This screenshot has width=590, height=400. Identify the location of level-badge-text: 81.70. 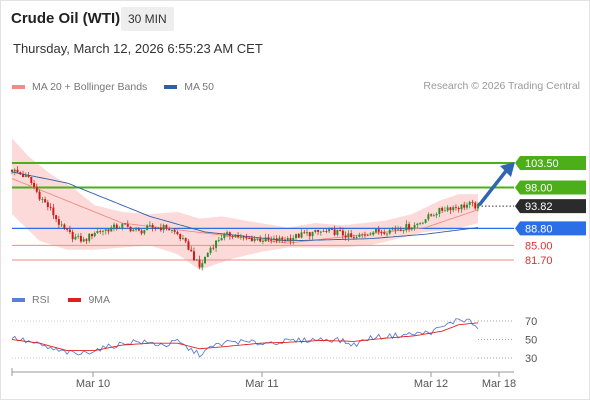
(539, 261).